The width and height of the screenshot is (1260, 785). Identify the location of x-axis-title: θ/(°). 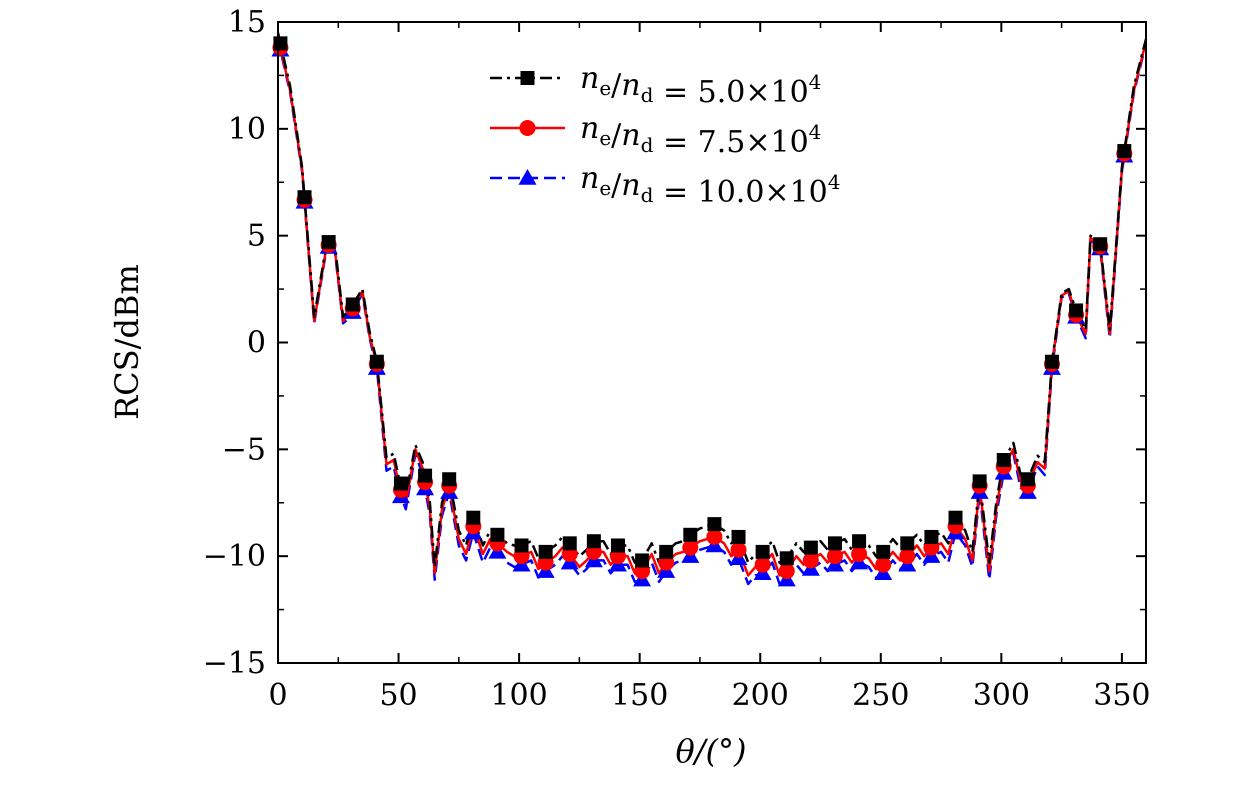
(710, 751).